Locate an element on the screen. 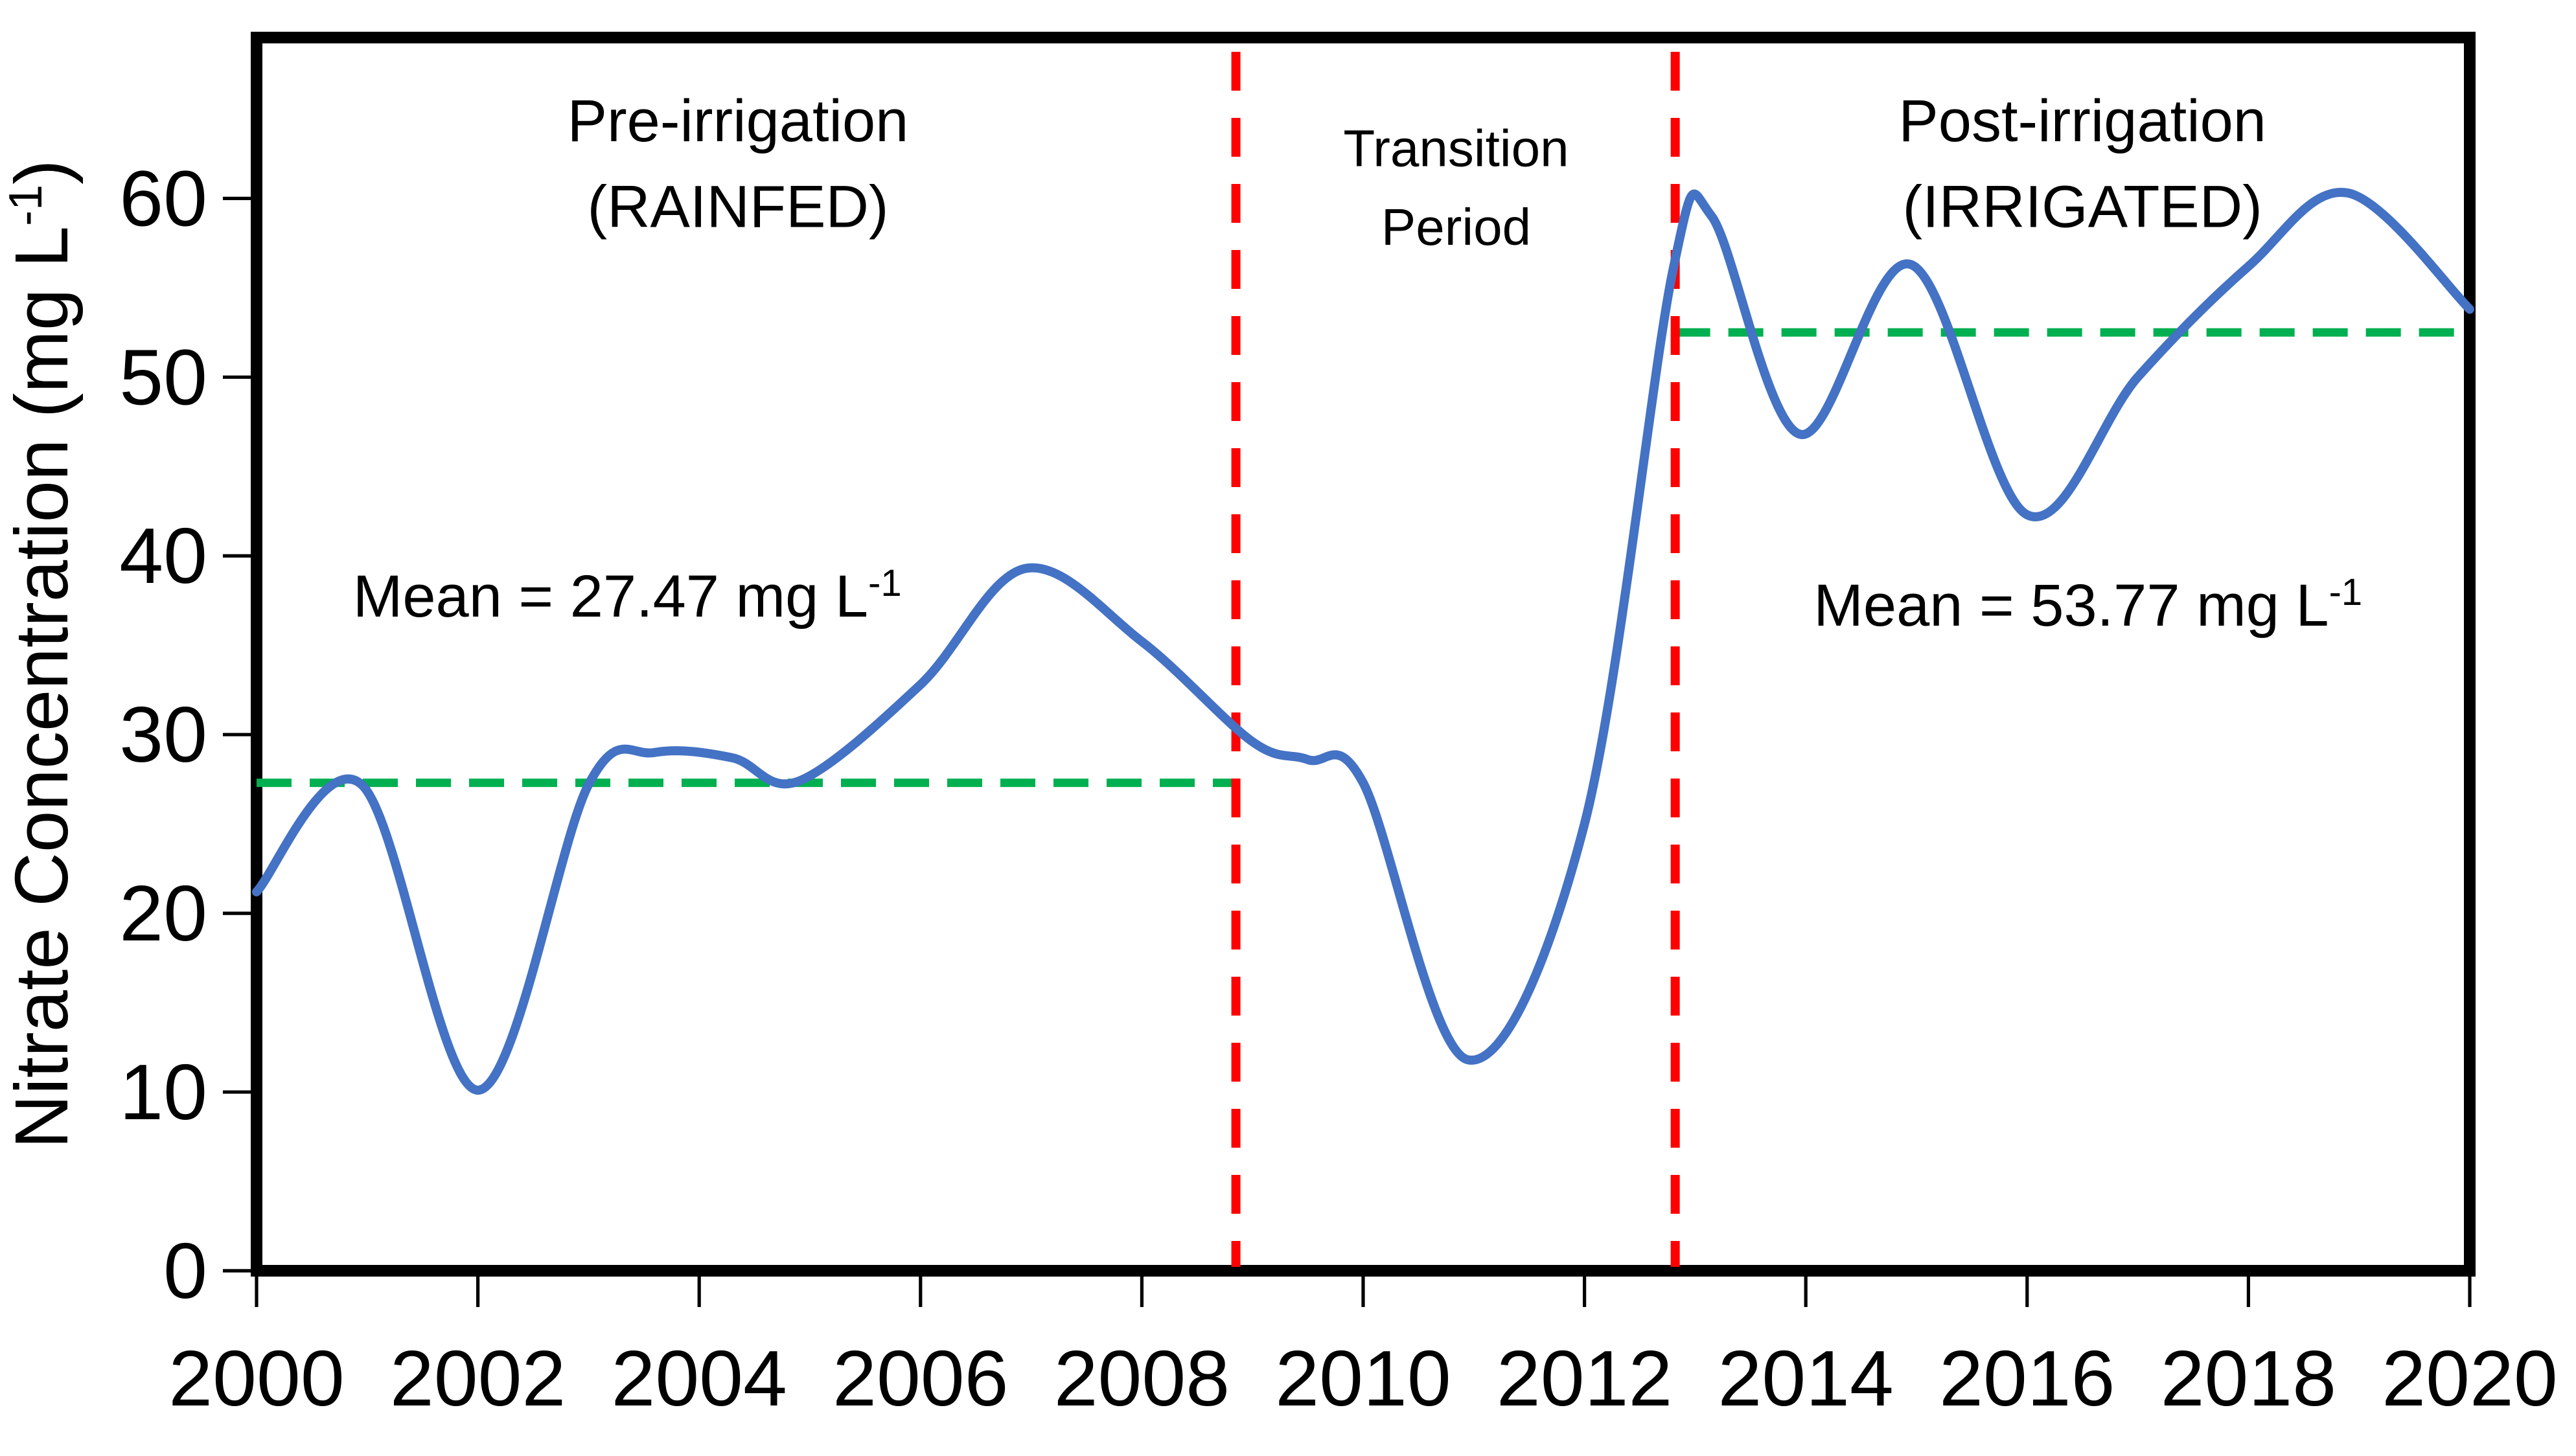 This screenshot has width=2576, height=1456. region-label-pre-irrigation-line2: (RAINFED) is located at coordinates (737, 207).